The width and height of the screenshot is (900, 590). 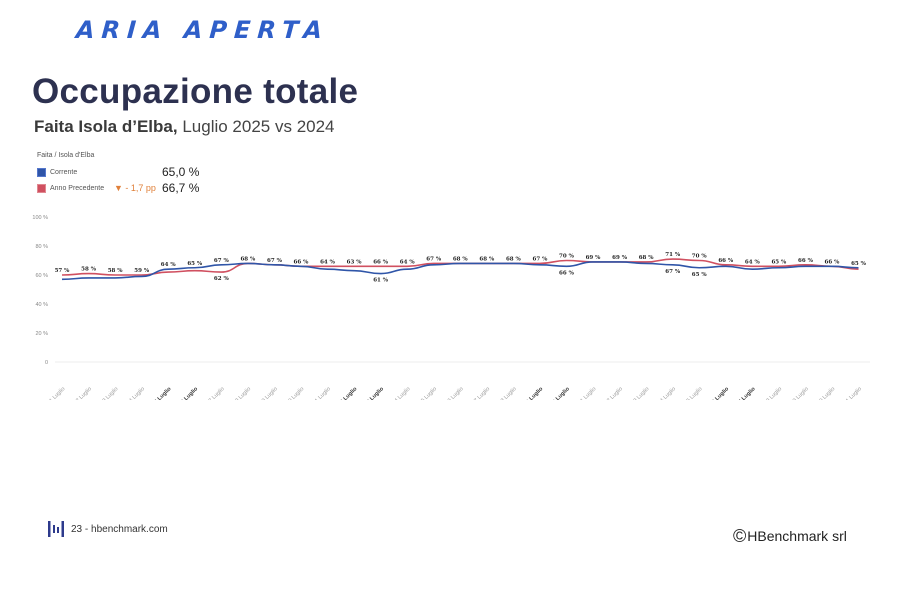 I want to click on x-tick-label: 15 Luglio, so click(x=428, y=393).